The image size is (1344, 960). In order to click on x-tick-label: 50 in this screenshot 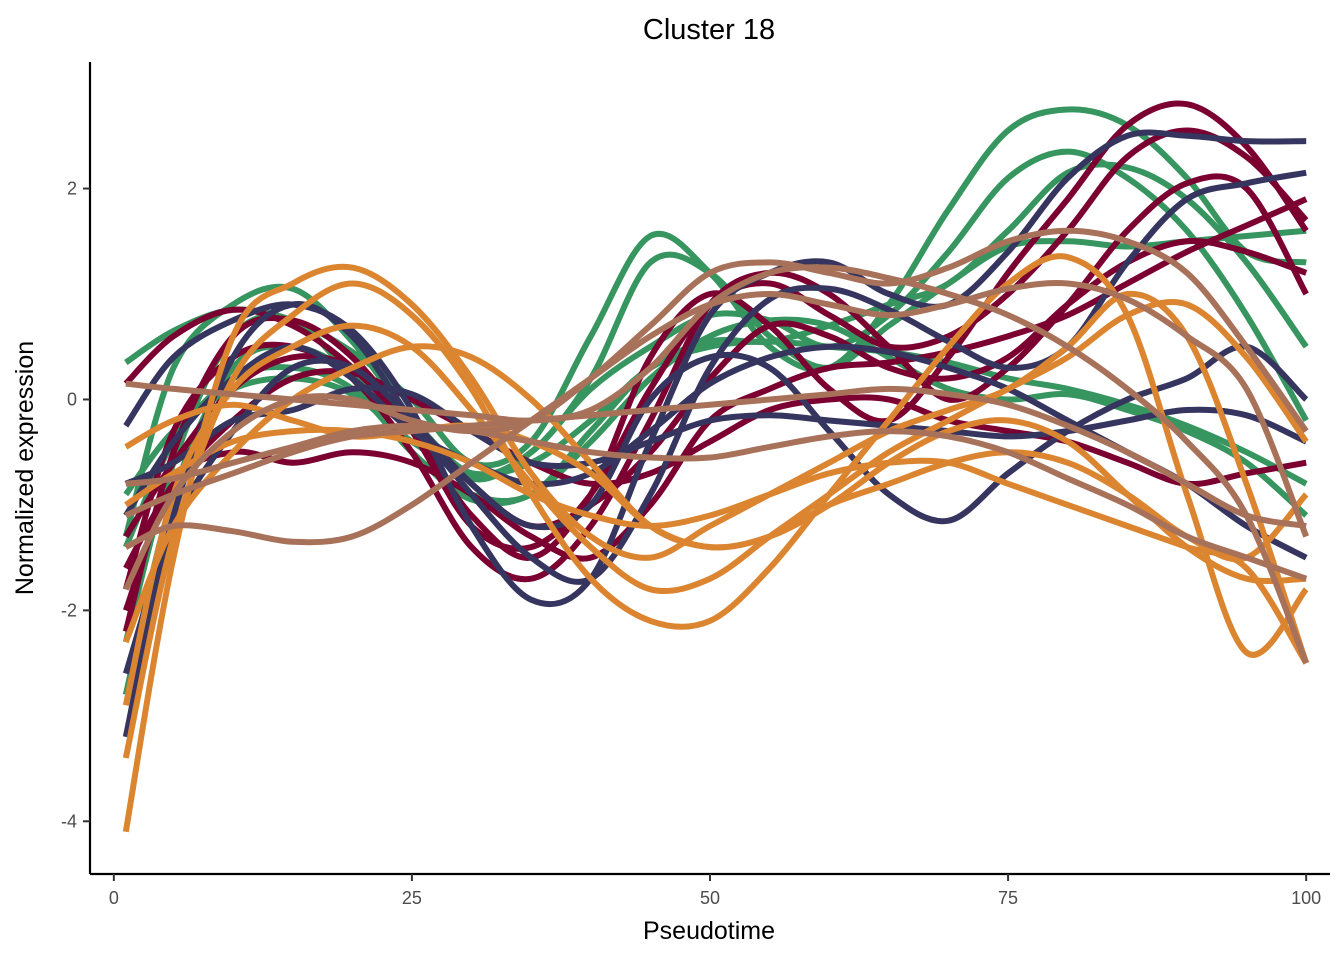, I will do `click(710, 898)`.